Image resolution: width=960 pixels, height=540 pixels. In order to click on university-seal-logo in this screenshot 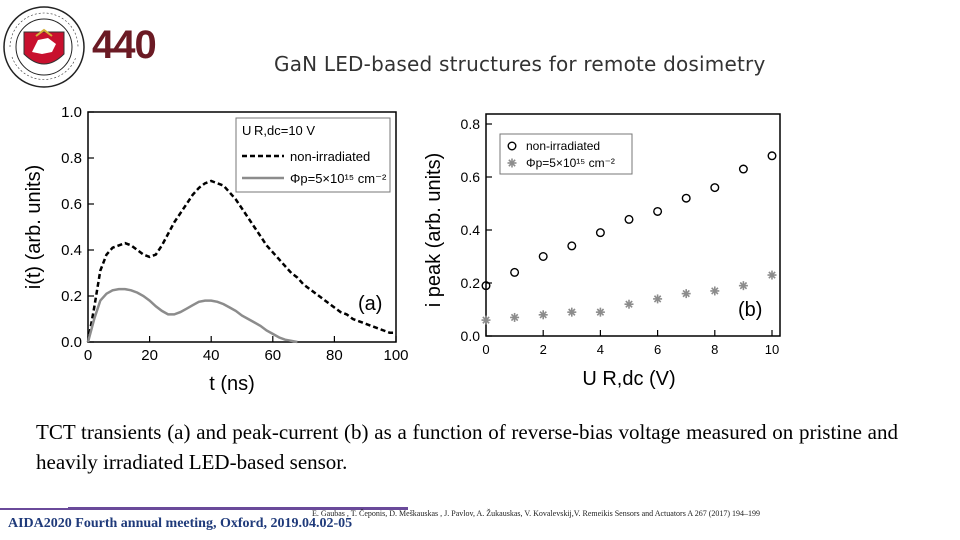, I will do `click(44, 47)`.